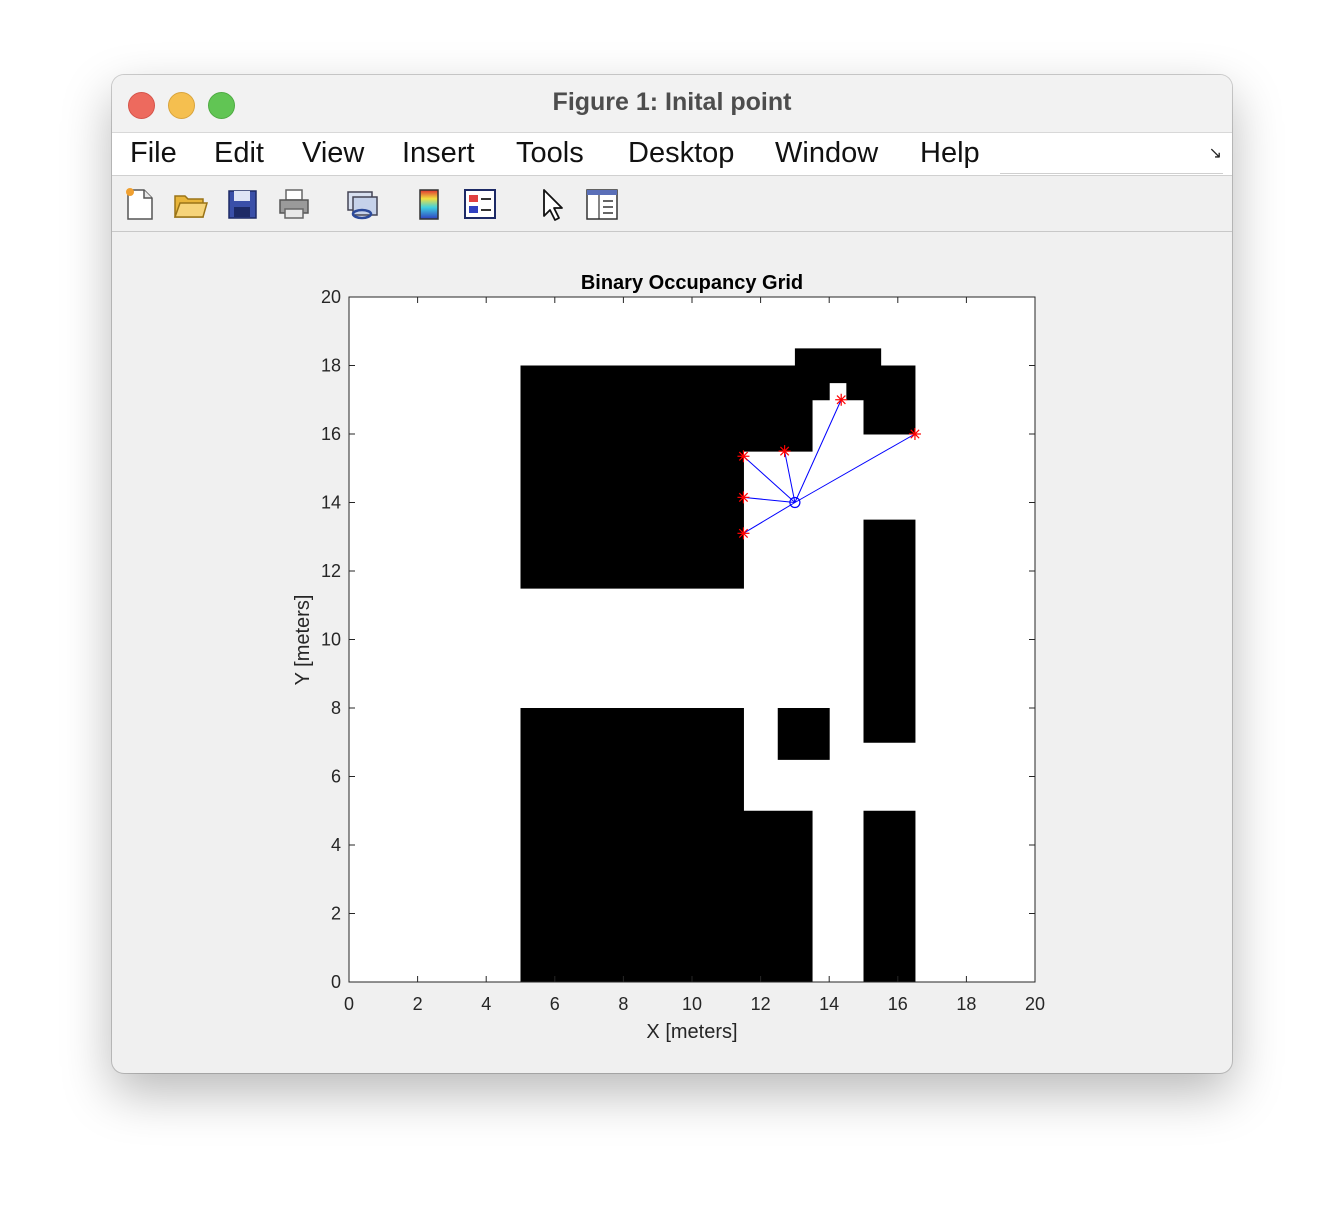 The image size is (1344, 1222). I want to click on hit-markers, so click(829, 466).